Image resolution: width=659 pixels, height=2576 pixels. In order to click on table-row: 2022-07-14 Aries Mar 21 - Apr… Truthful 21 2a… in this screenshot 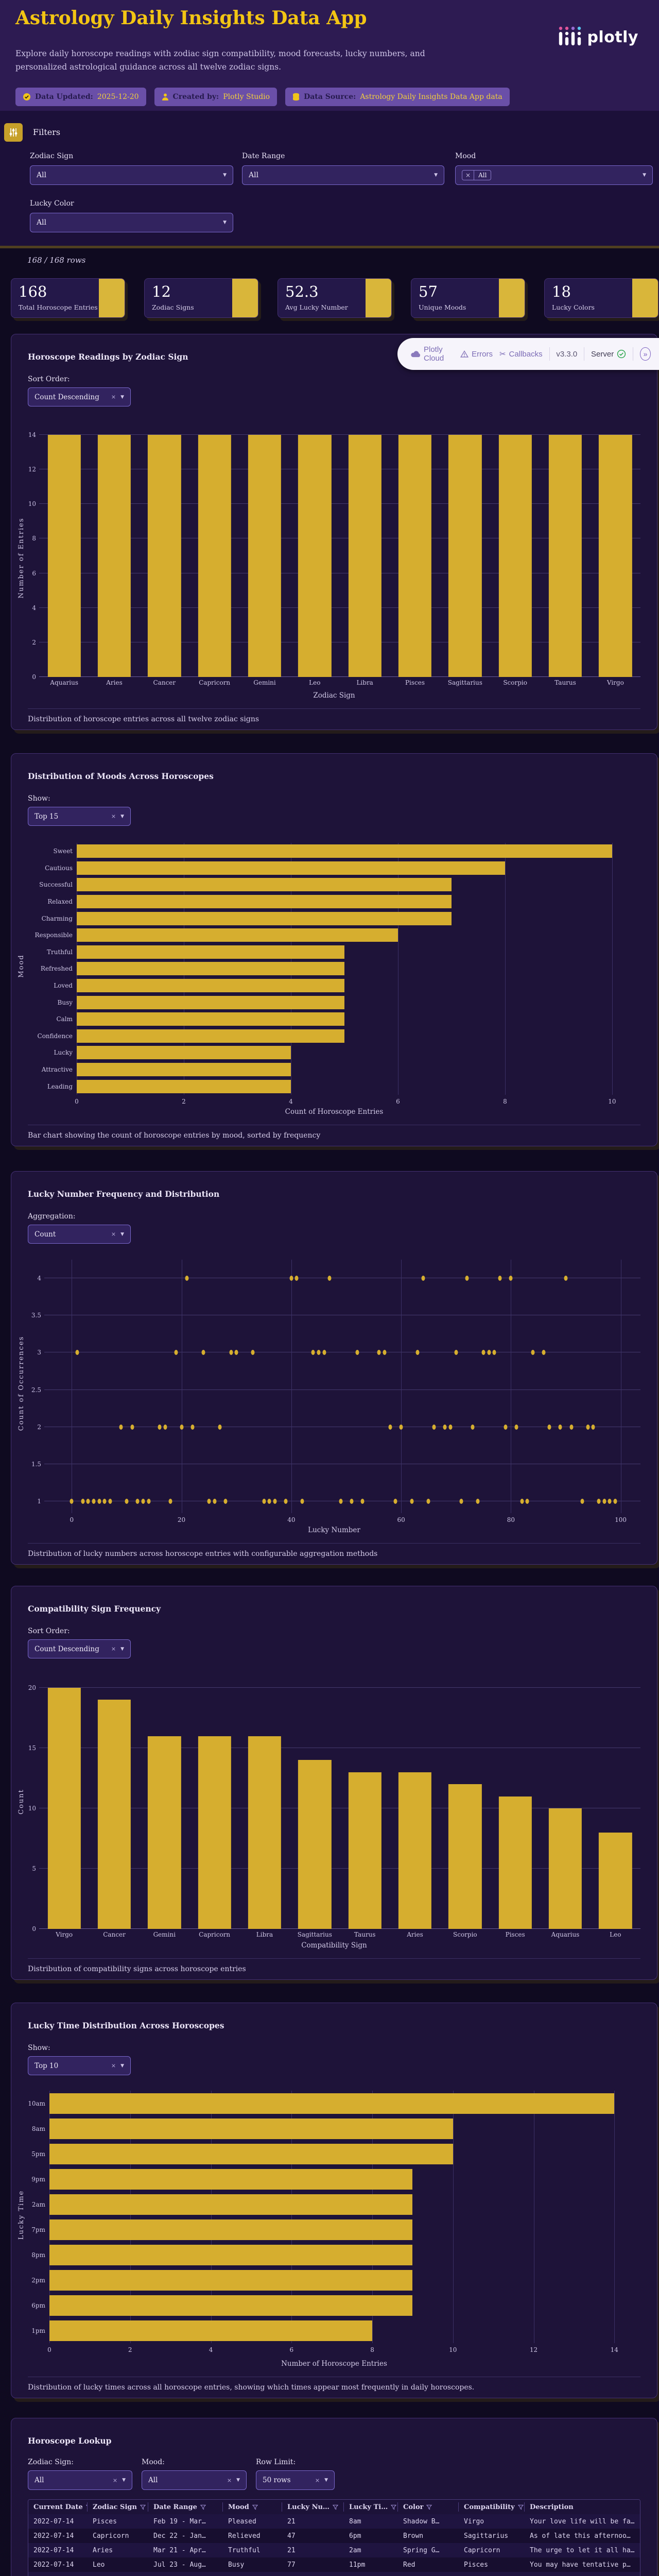, I will do `click(334, 2550)`.